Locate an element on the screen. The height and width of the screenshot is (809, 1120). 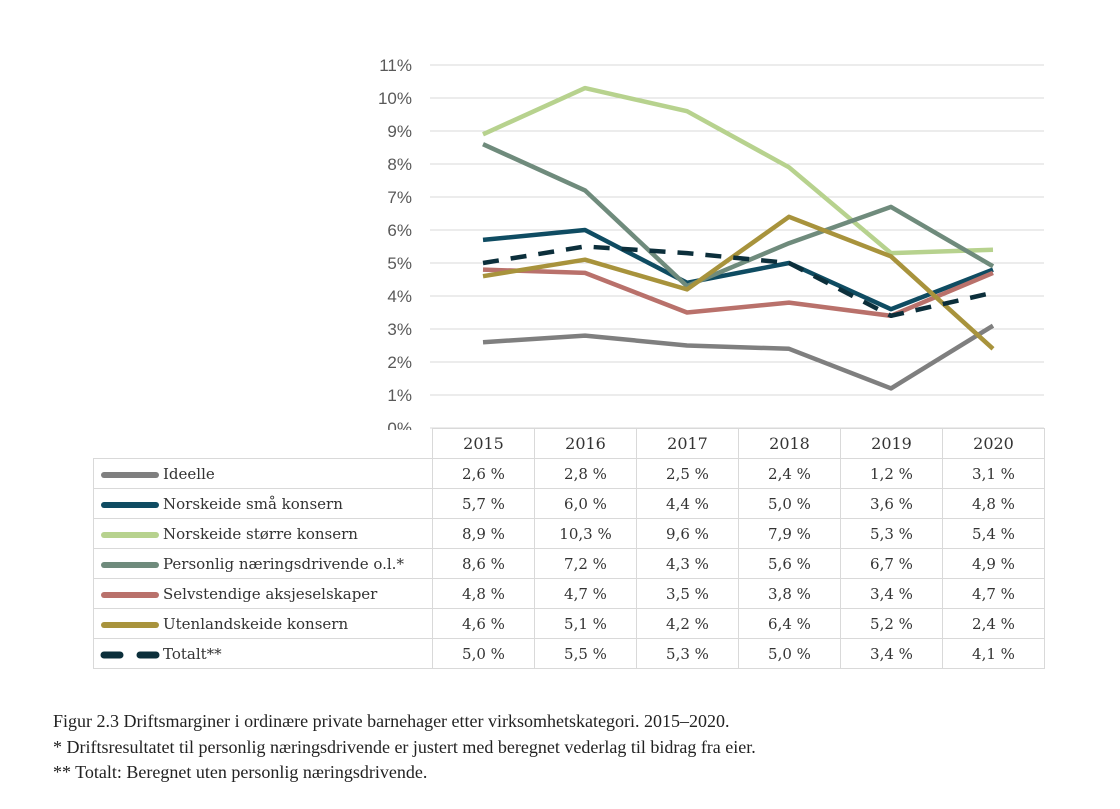
data-label: 5,4 % is located at coordinates (993, 533).